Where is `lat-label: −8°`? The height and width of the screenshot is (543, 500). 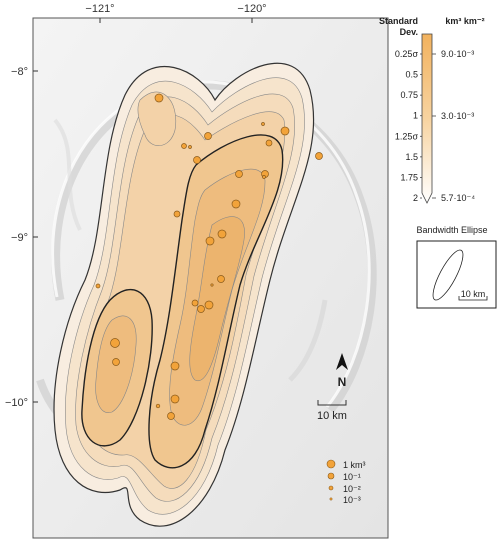
lat-label: −8° is located at coordinates (19, 72).